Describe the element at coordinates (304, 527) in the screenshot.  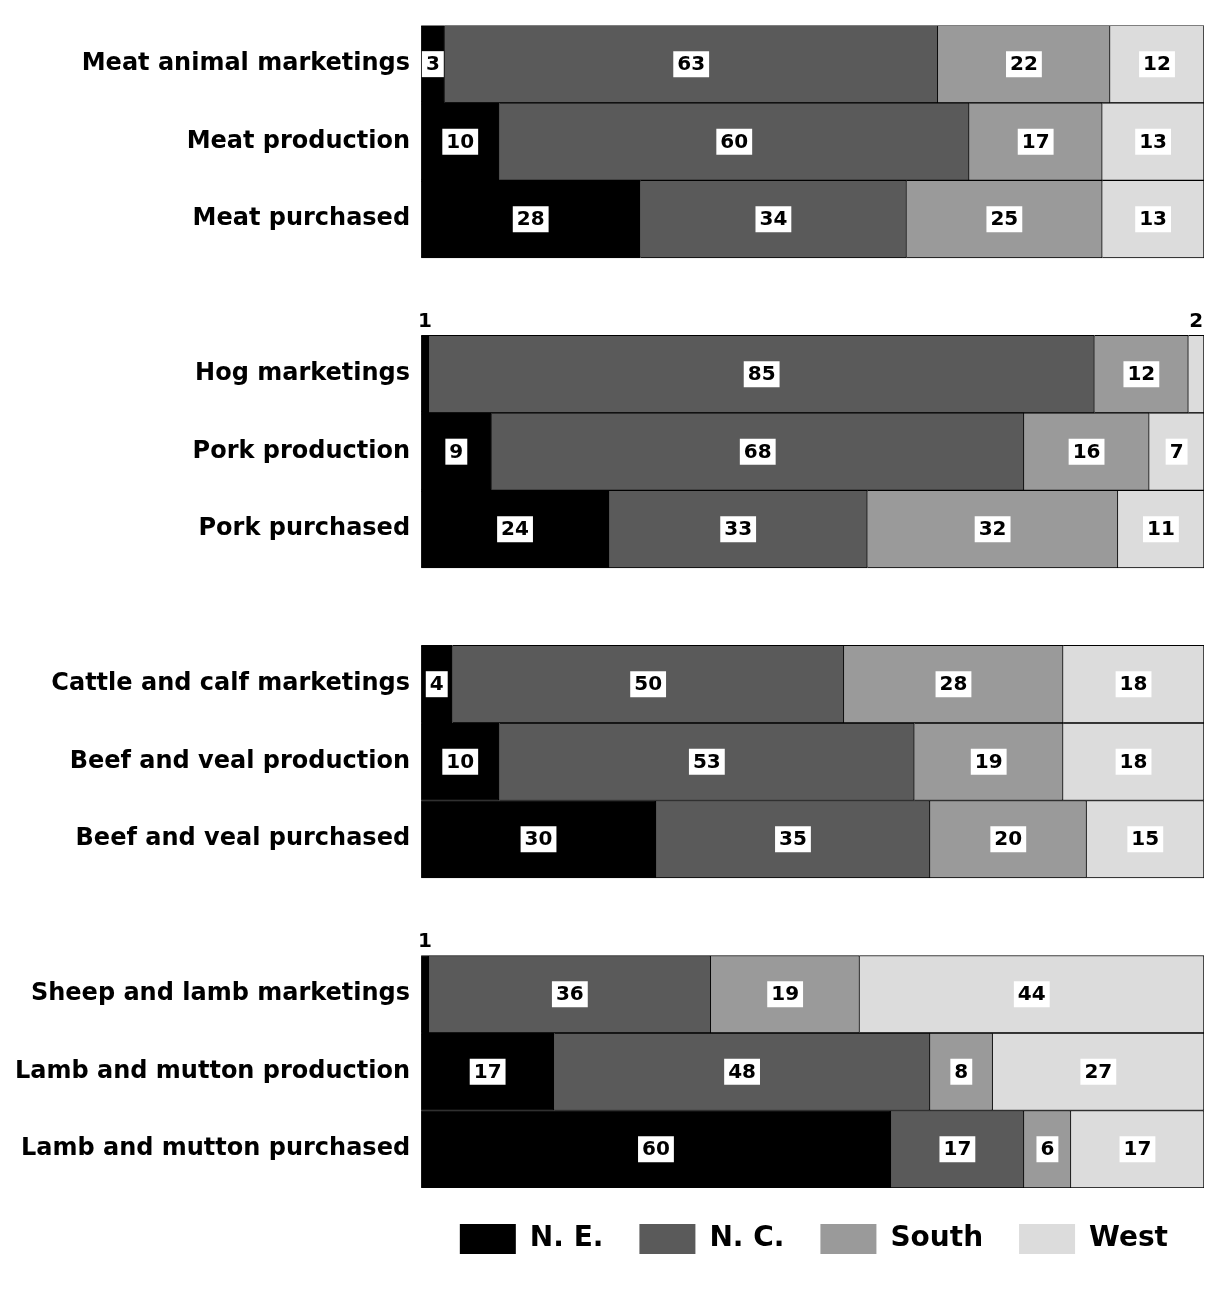
I see `y-tick-label: Pork purchased` at that location.